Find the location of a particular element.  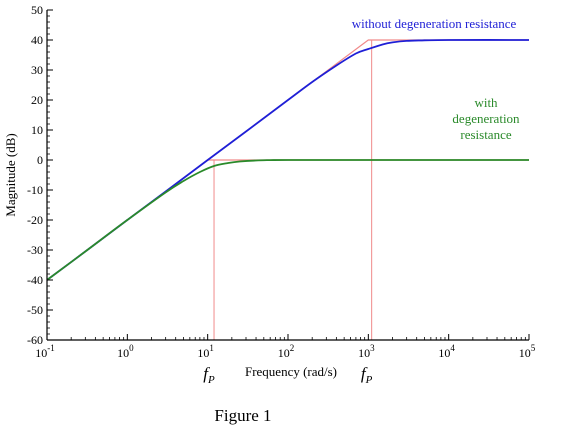

x-tick-label: 10² is located at coordinates (286, 351).